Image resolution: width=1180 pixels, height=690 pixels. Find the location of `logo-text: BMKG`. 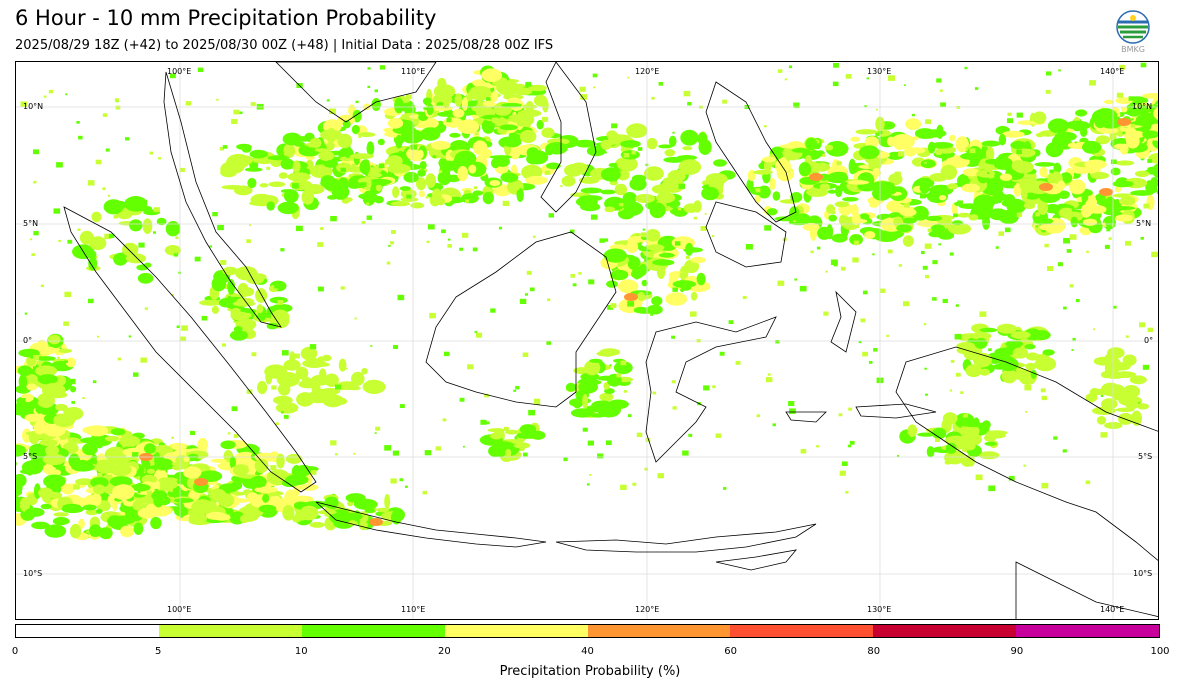

logo-text: BMKG is located at coordinates (1133, 49).